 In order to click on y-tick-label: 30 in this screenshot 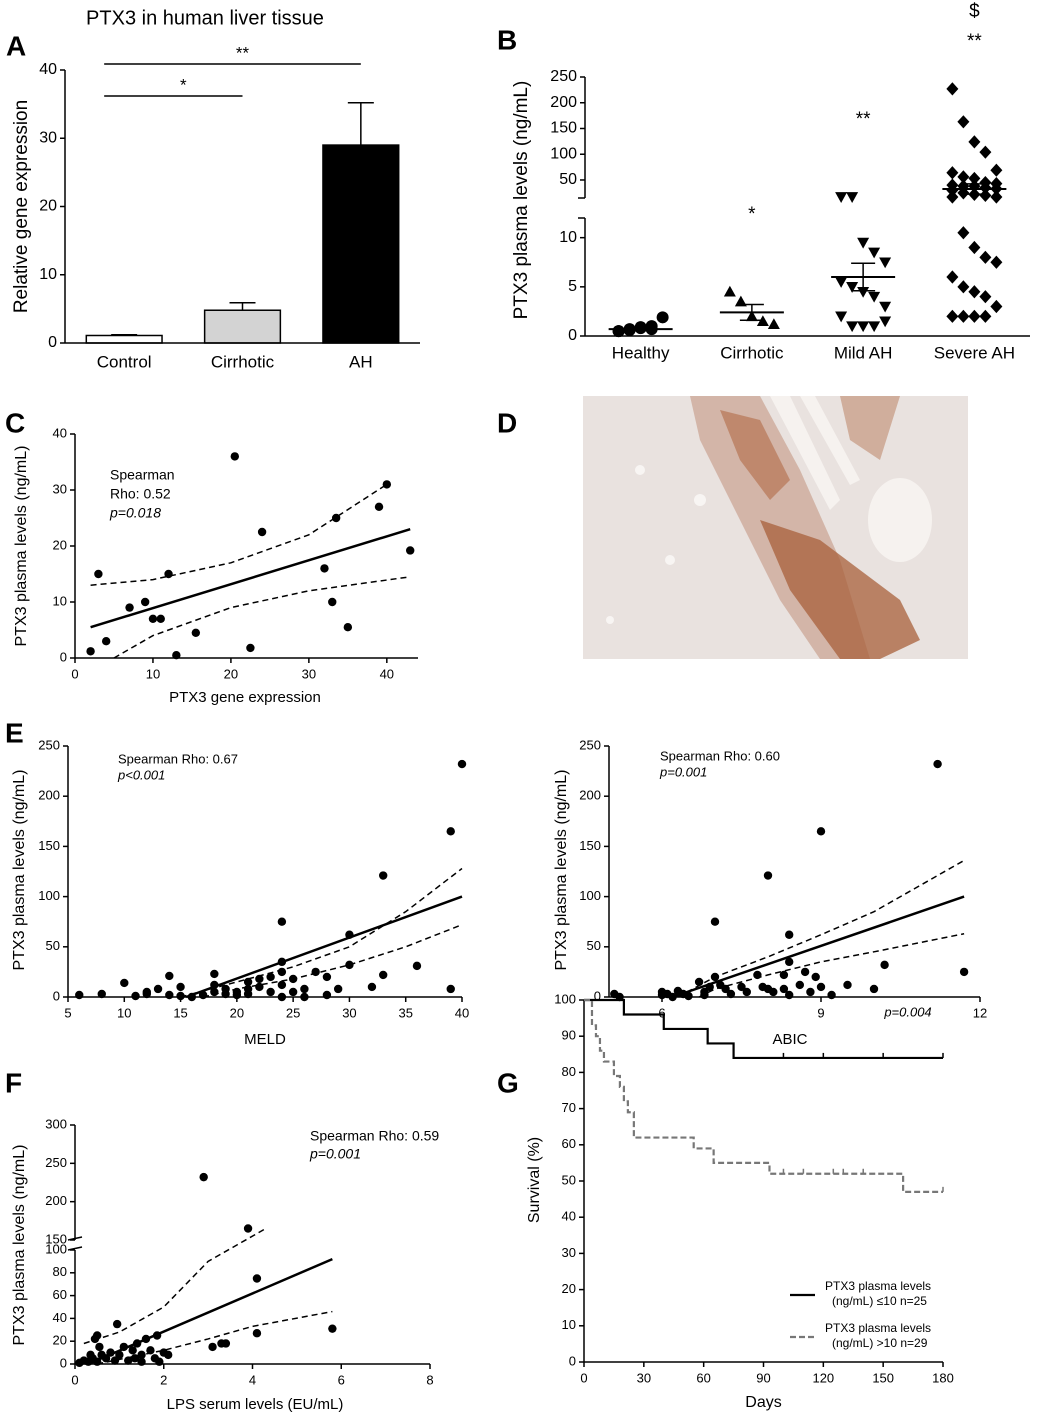, I will do `click(48, 137)`.